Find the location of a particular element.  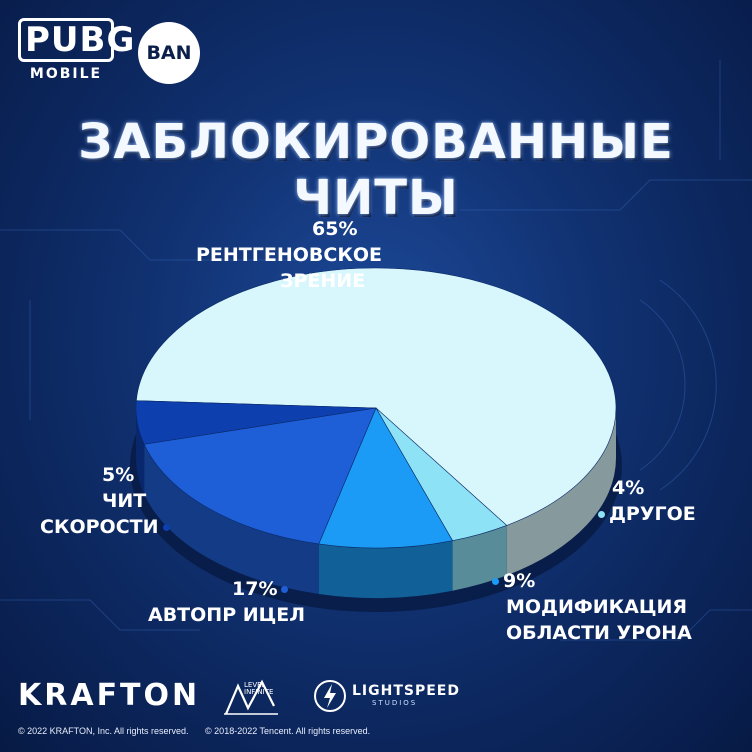

label-speed: 5% ЧИТ СКОРОСТИ is located at coordinates (107, 501).